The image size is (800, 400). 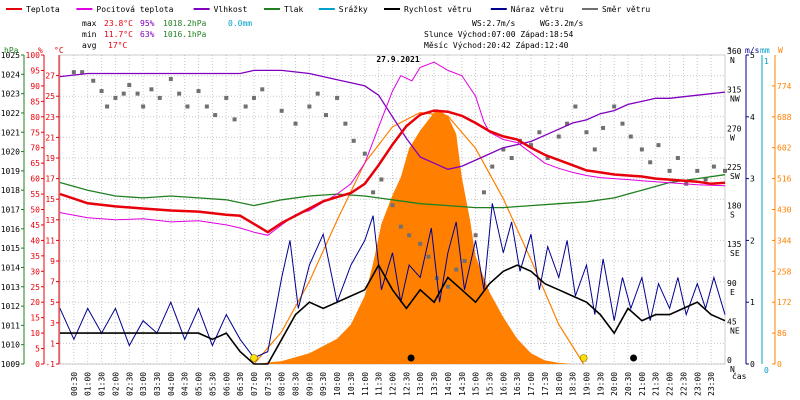 What do you see at coordinates (628, 384) in the screenshot?
I see `x-tick-label: 20:30` at bounding box center [628, 384].